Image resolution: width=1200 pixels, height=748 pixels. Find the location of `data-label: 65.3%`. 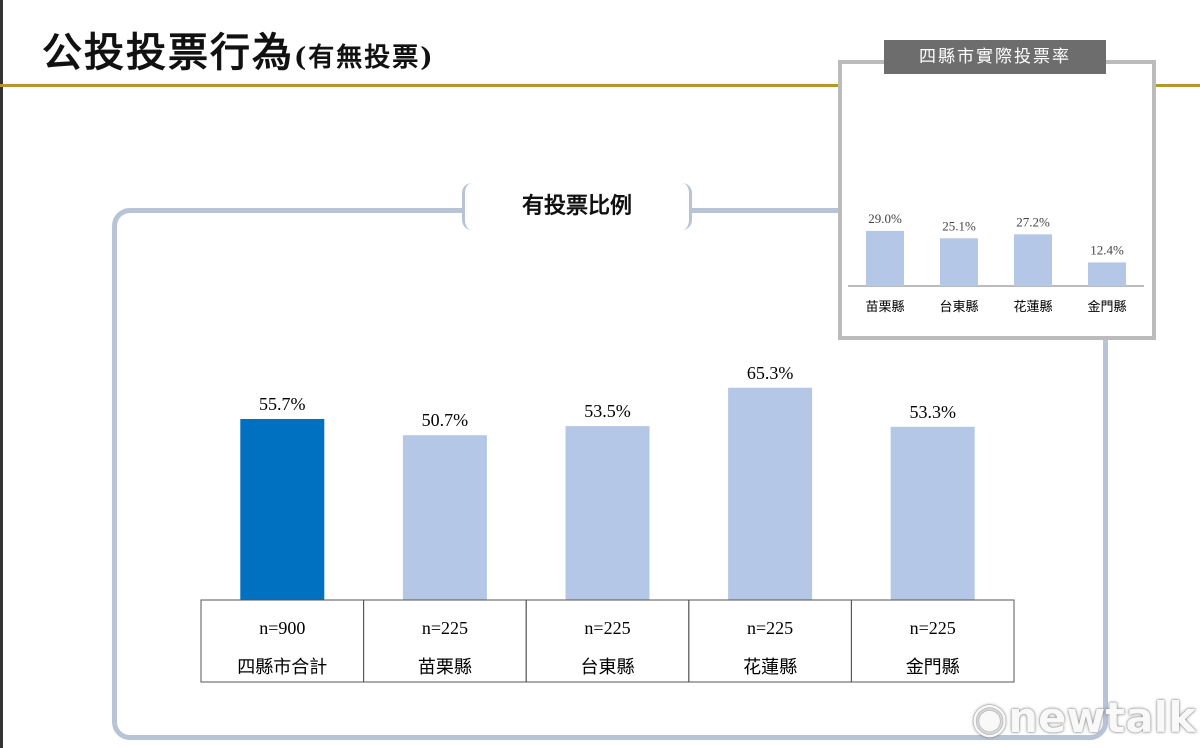

data-label: 65.3% is located at coordinates (770, 373).